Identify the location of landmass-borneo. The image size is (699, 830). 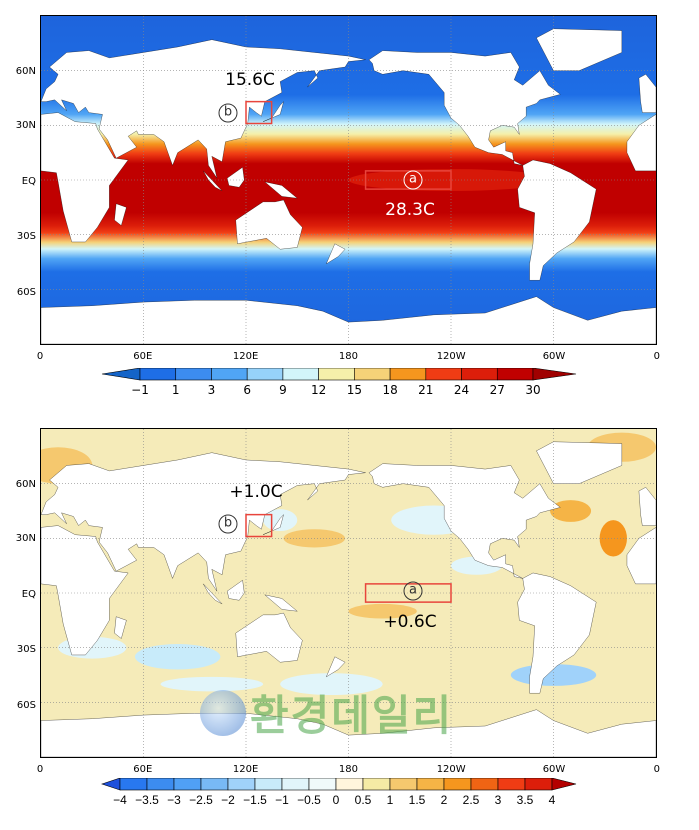
(235, 177).